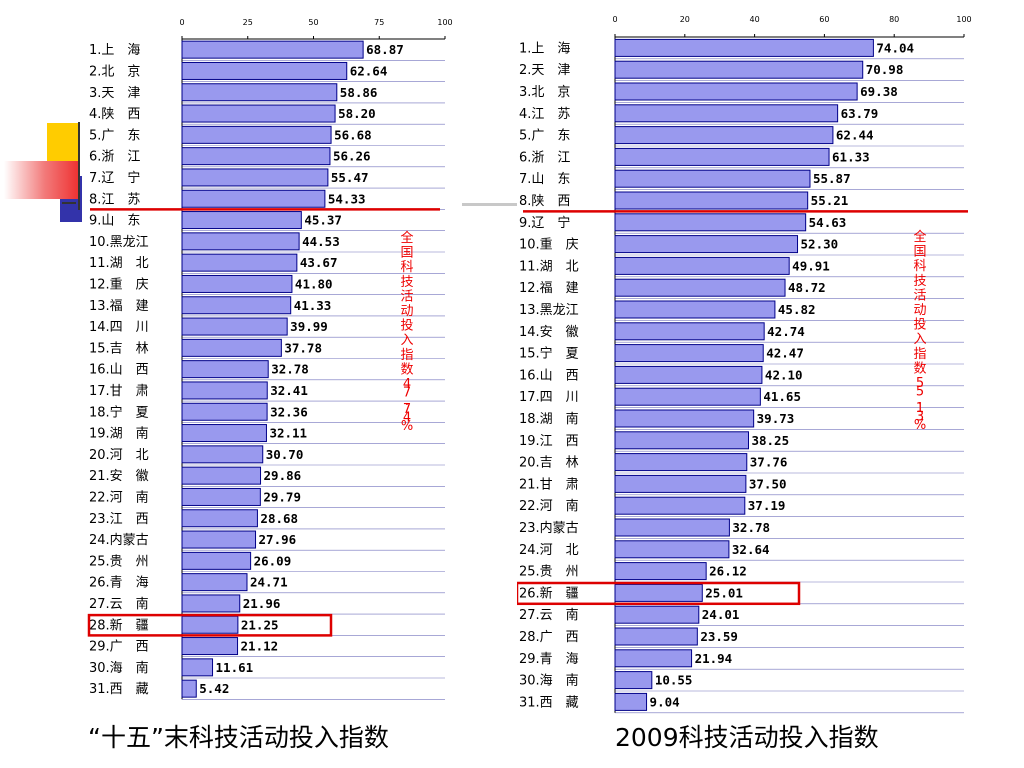 The width and height of the screenshot is (1024, 768). Describe the element at coordinates (728, 571) in the screenshot. I see `data-label: 26.12` at that location.